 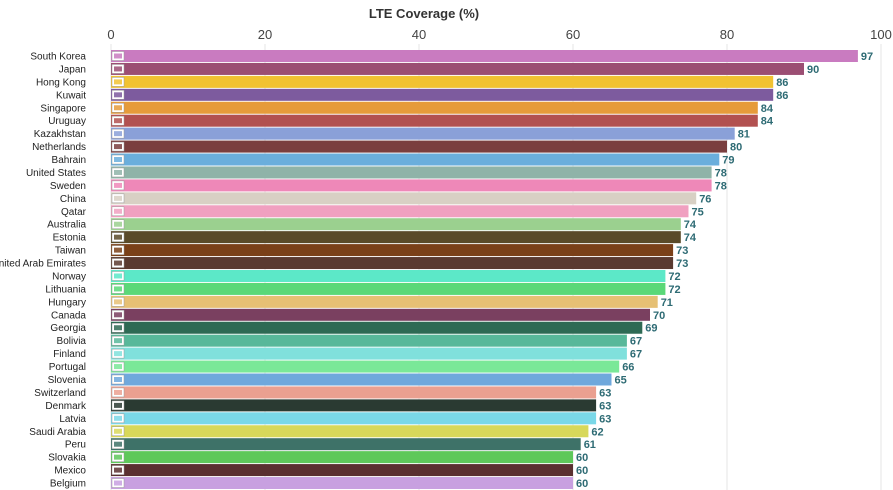 What do you see at coordinates (68, 315) in the screenshot?
I see `category-label: Canada` at bounding box center [68, 315].